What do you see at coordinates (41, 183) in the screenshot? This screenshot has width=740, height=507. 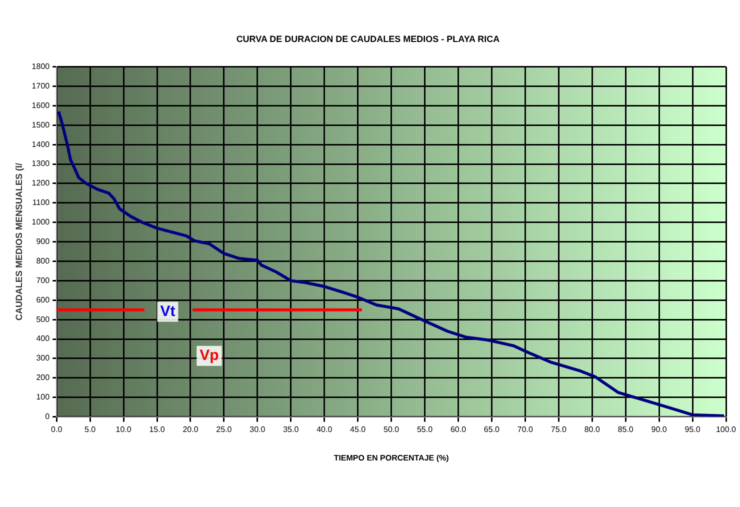 I see `y-tick-label: 1200` at bounding box center [41, 183].